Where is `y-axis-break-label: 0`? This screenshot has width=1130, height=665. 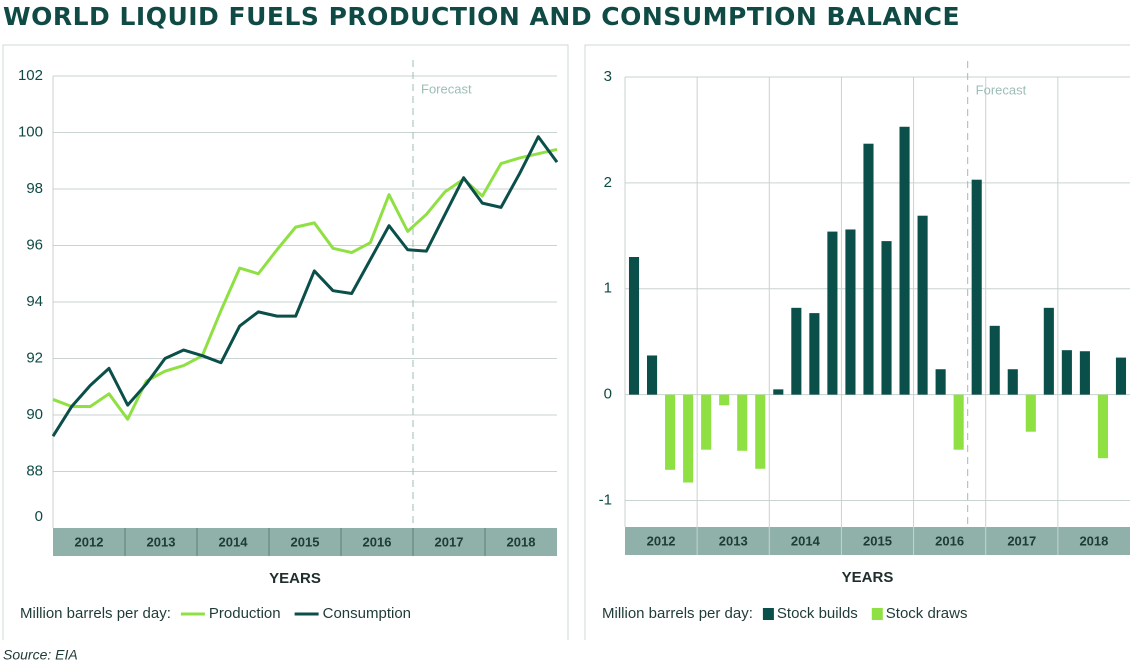
y-axis-break-label: 0 is located at coordinates (39, 516).